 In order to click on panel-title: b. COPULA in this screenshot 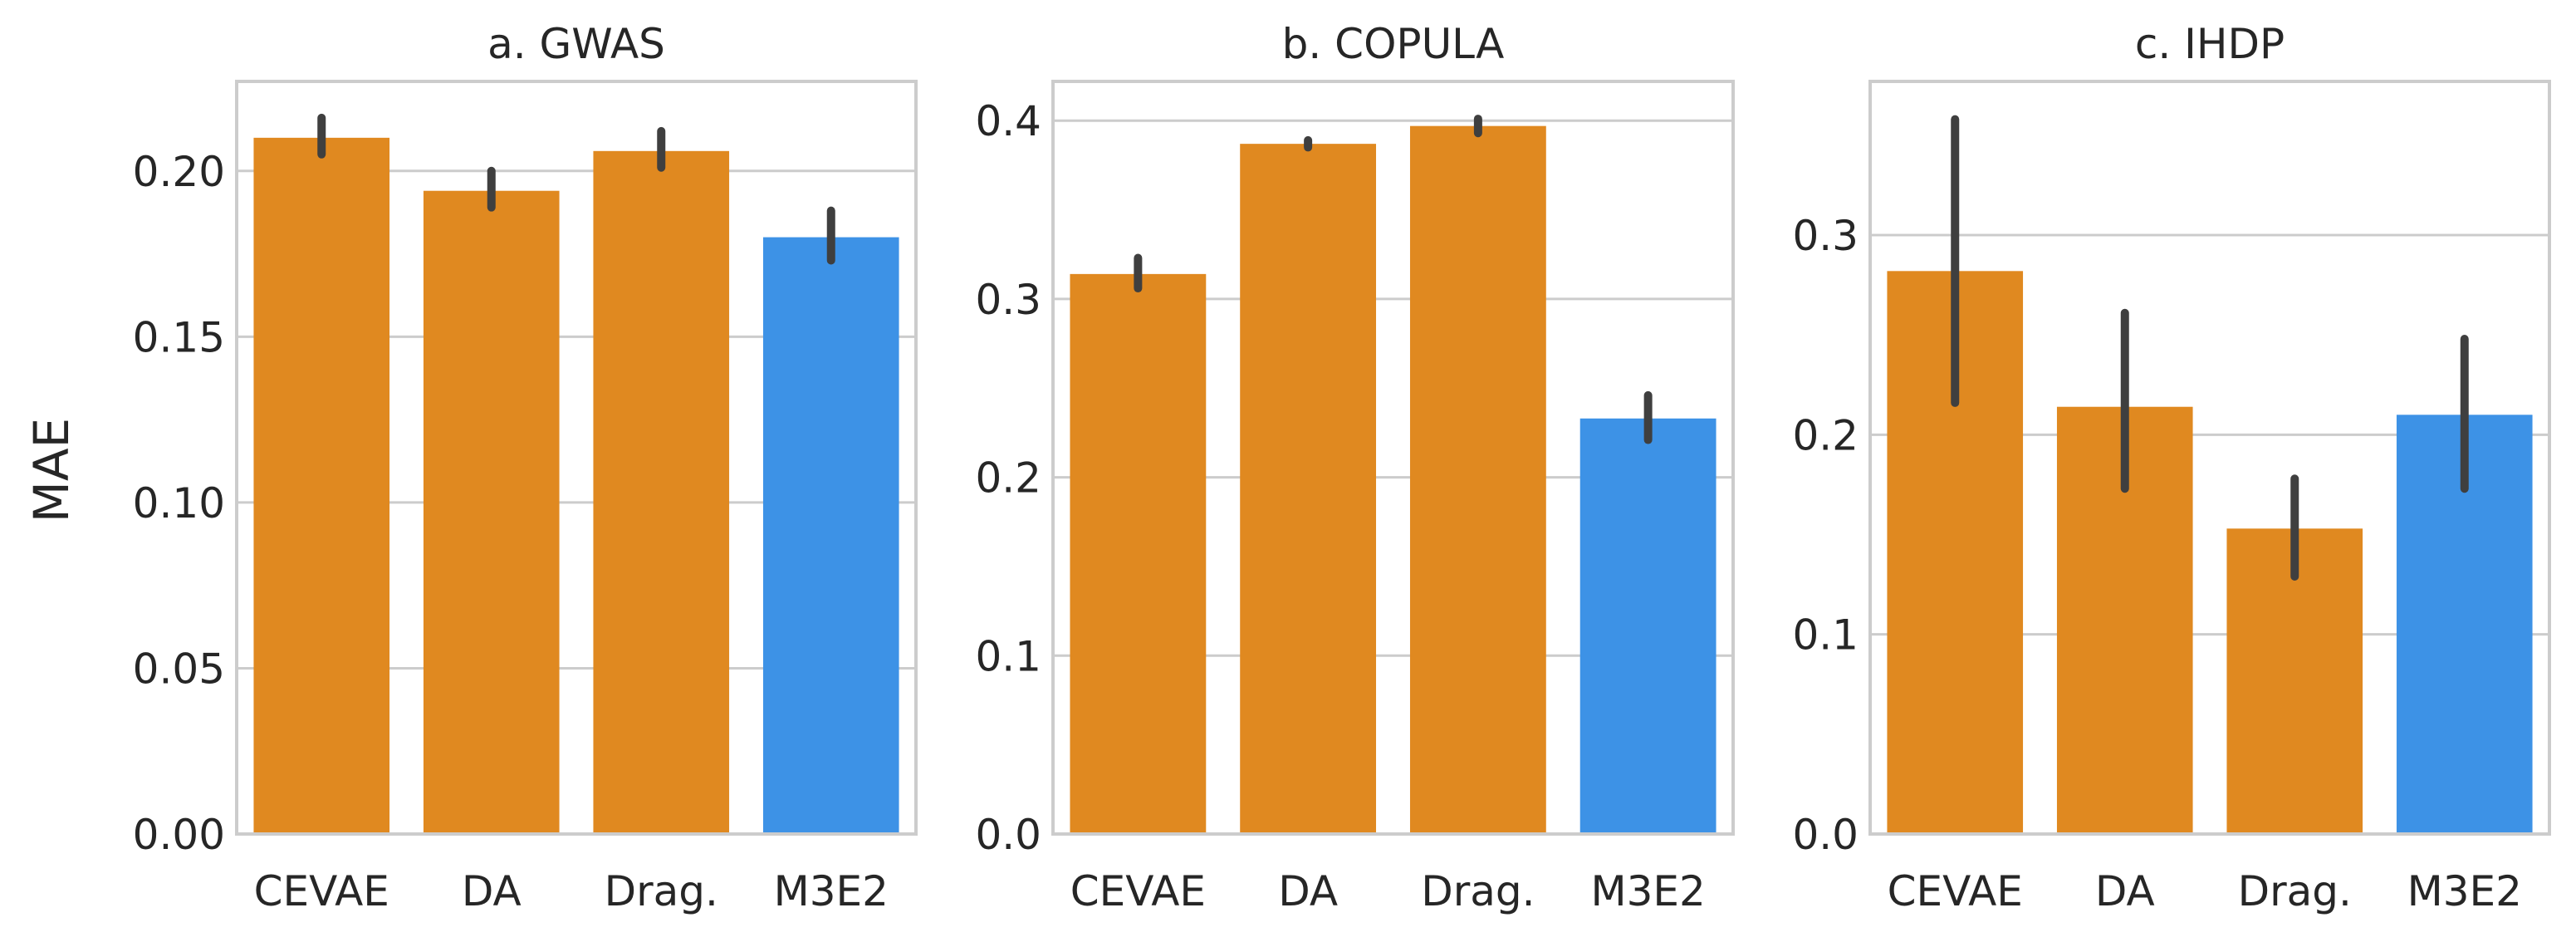, I will do `click(1393, 44)`.